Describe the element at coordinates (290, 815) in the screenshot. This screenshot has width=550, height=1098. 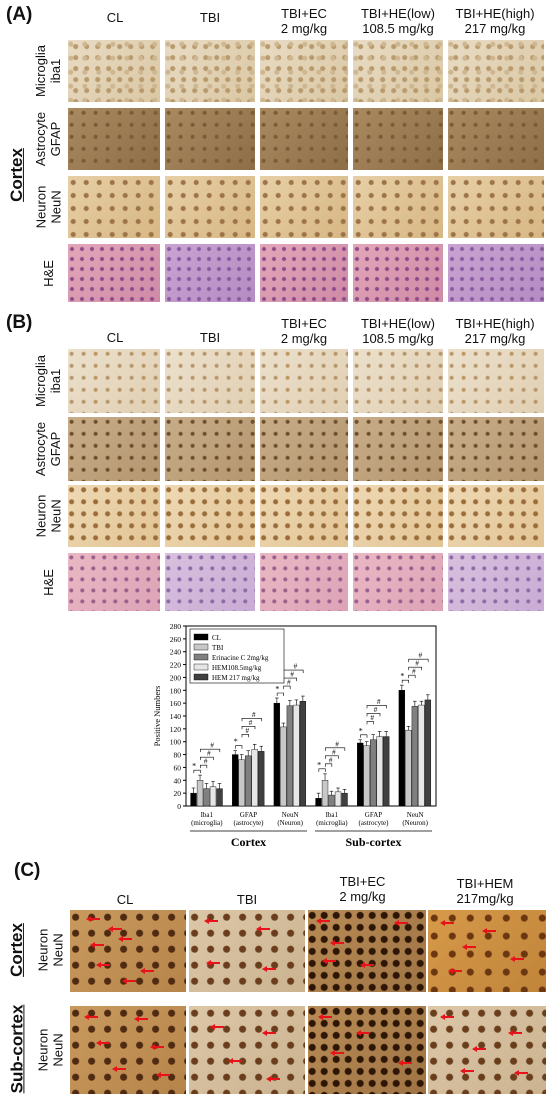
I see `x-tick-label: NeuN` at that location.